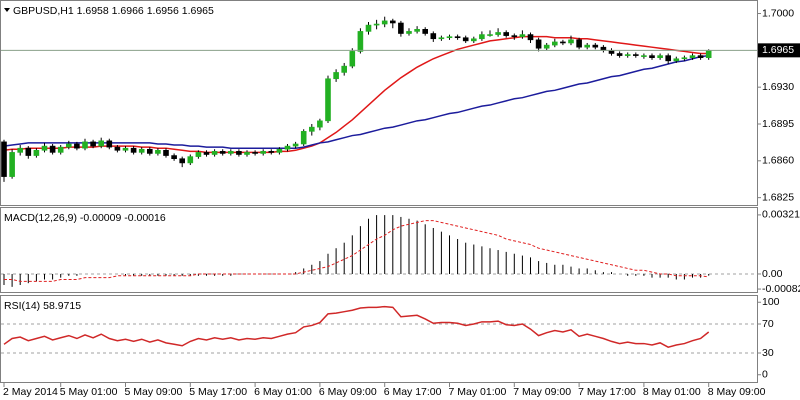 The width and height of the screenshot is (800, 400). I want to click on header-low: 1.6956, so click(163, 11).